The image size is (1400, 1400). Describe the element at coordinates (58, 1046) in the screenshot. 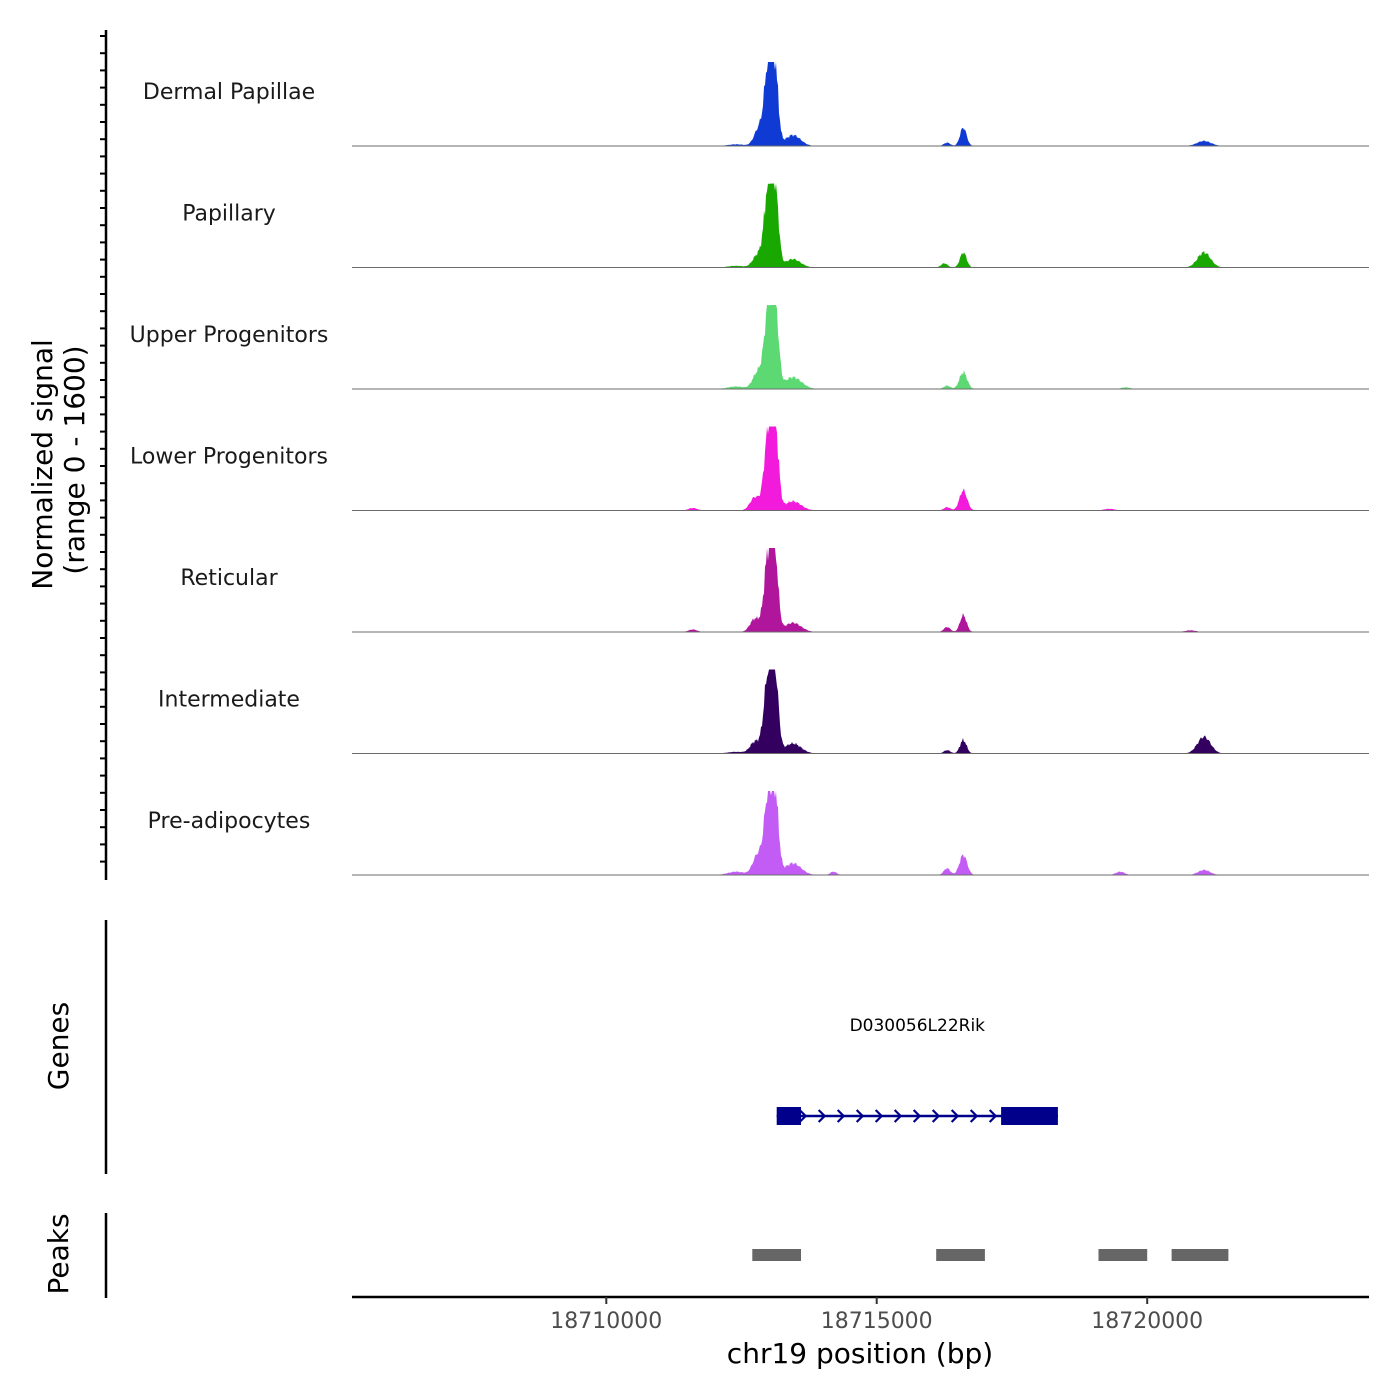

I see `genes-panel-title: Genes` at that location.